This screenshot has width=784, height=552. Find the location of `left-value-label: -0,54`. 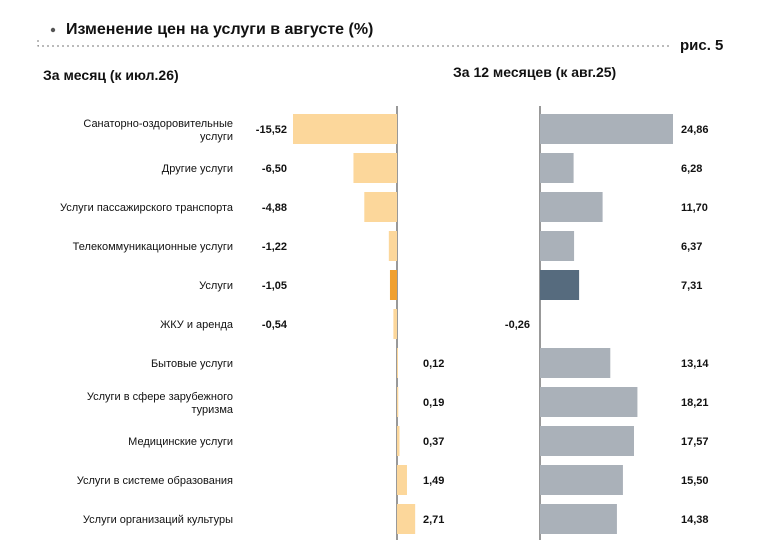

left-value-label: -0,54 is located at coordinates (275, 325).